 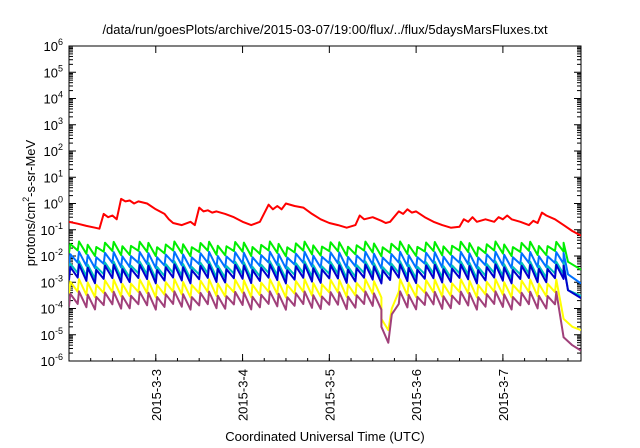 I want to click on y-axis-label: protons/cm2-s-sr-MeV, so click(x=29, y=202).